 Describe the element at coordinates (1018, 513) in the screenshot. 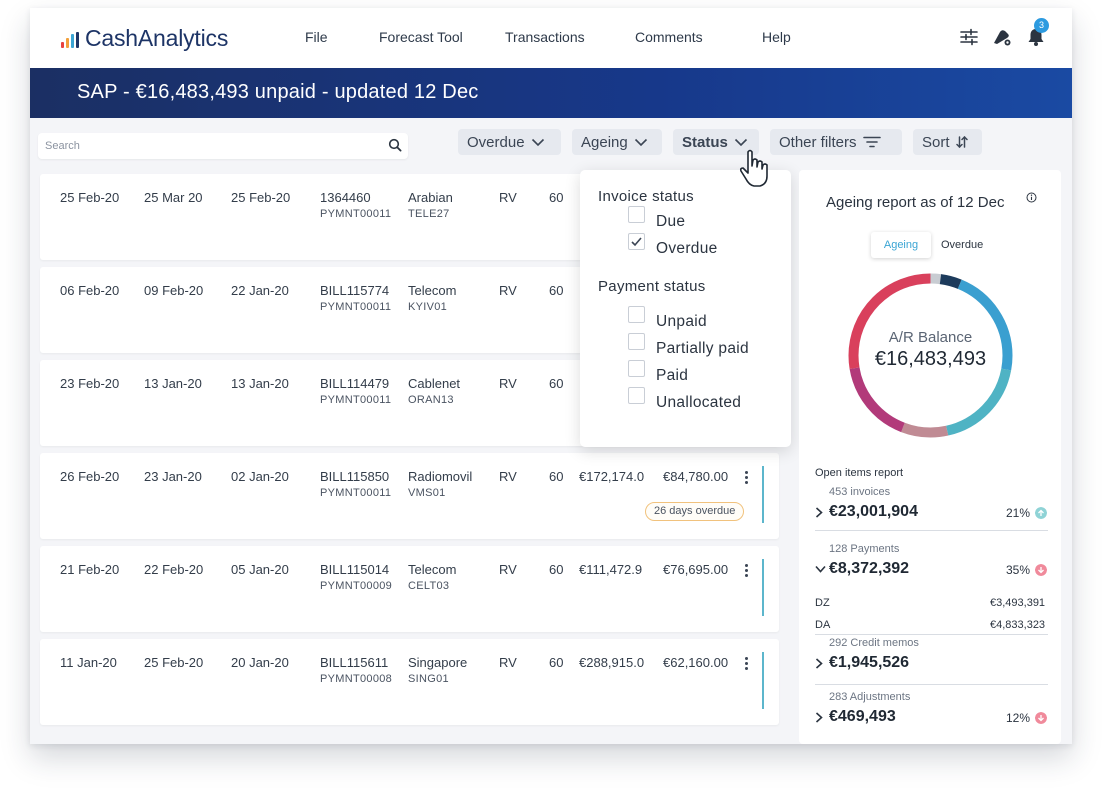

I see `open-items-pct: 21%` at that location.